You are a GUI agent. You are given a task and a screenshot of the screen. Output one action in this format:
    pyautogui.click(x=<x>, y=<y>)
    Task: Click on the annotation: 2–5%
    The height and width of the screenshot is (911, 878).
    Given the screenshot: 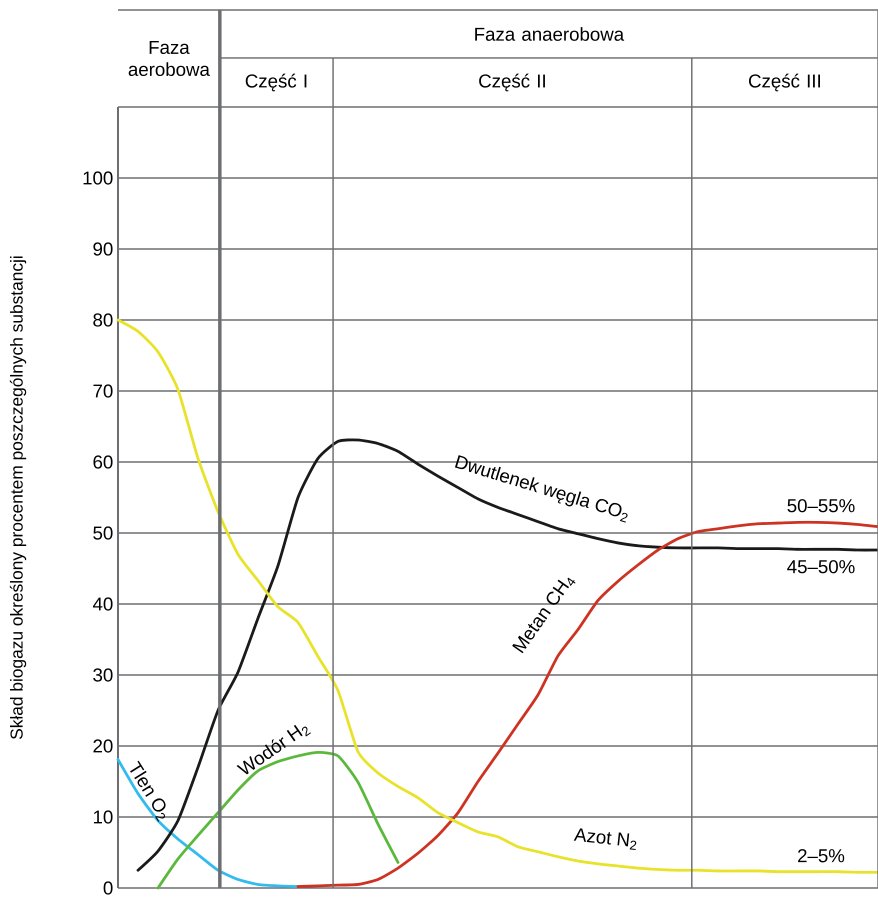 What is the action you would take?
    pyautogui.click(x=821, y=855)
    